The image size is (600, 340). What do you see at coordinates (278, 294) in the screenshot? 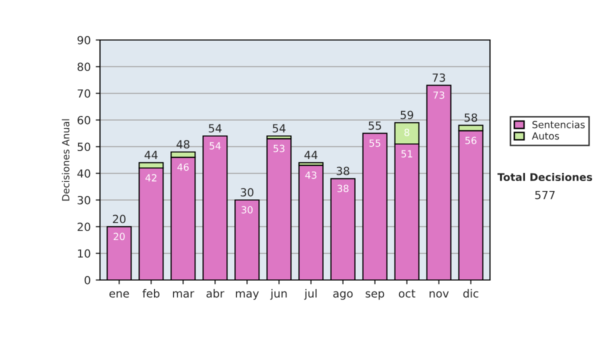
I see `x-tick-label: jun` at bounding box center [278, 294].